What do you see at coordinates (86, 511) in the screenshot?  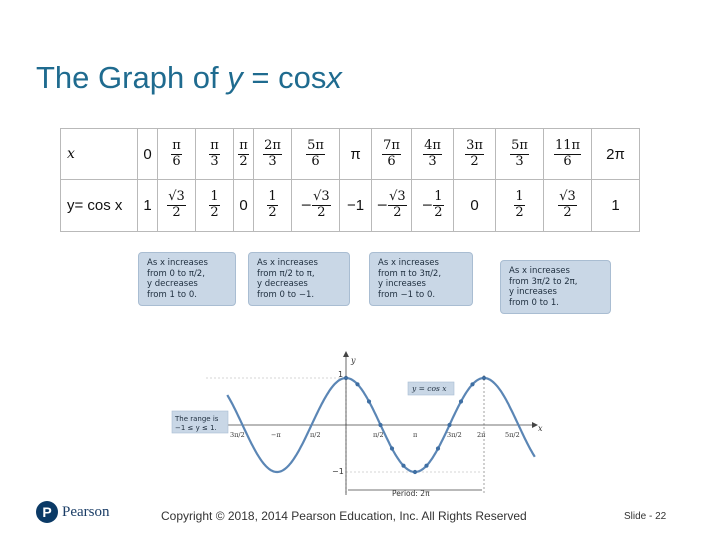 I see `logo-text: Pearson` at bounding box center [86, 511].